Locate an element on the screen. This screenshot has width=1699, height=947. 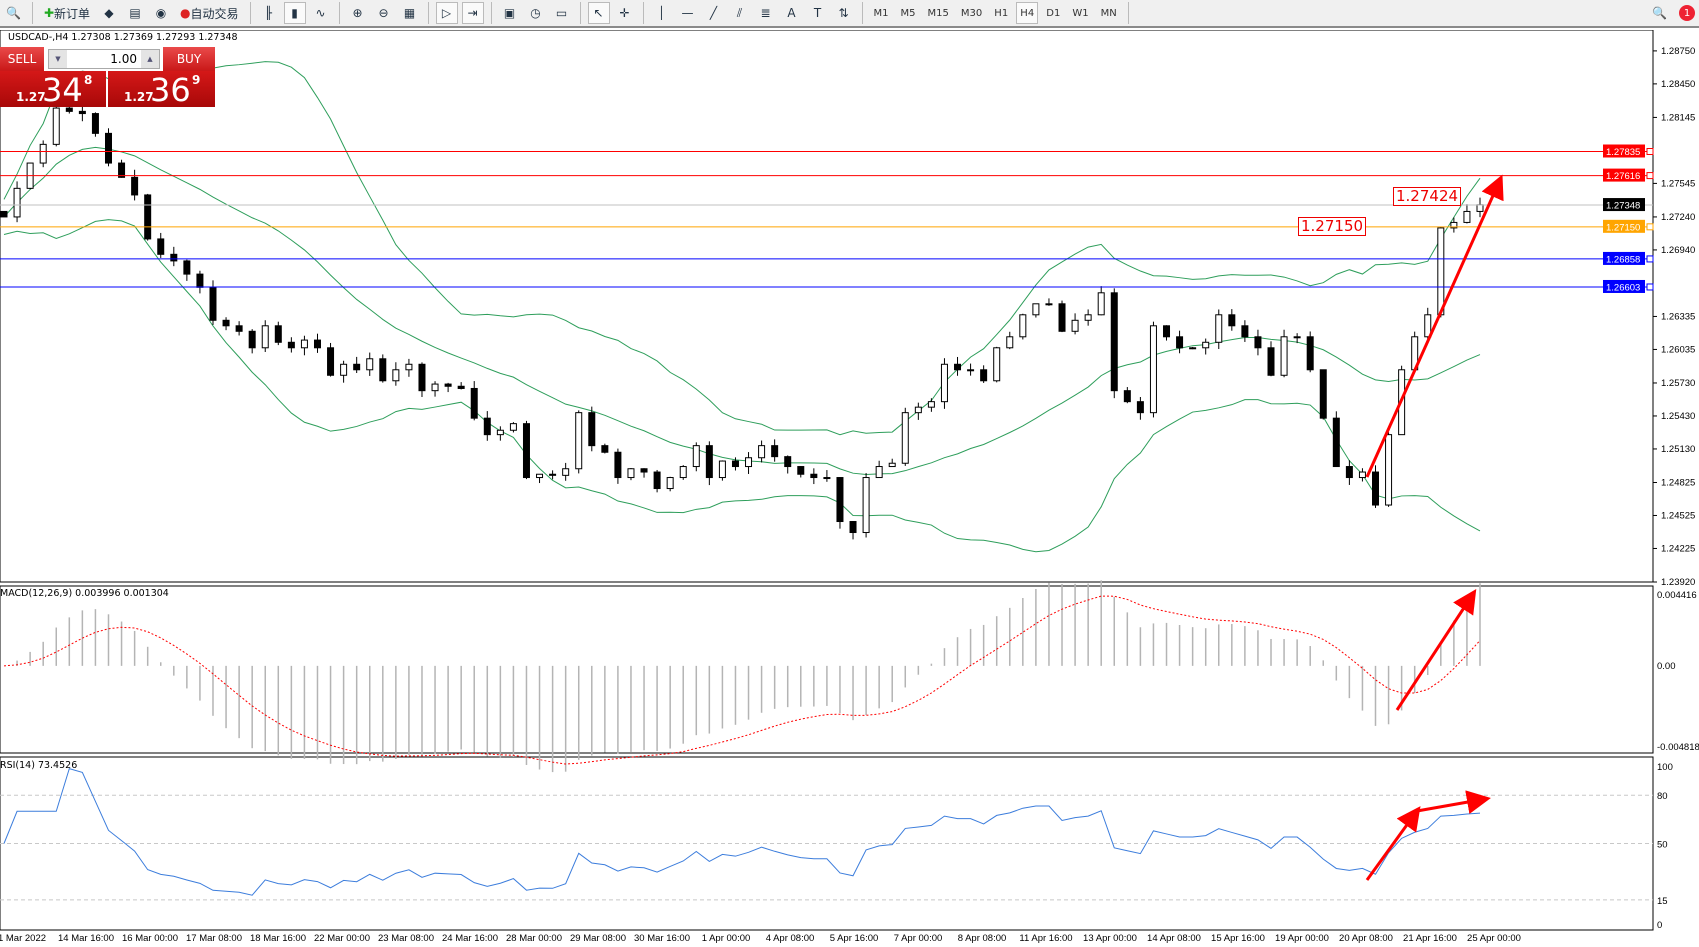
arrows-icon: ⇅ is located at coordinates (843, 13).